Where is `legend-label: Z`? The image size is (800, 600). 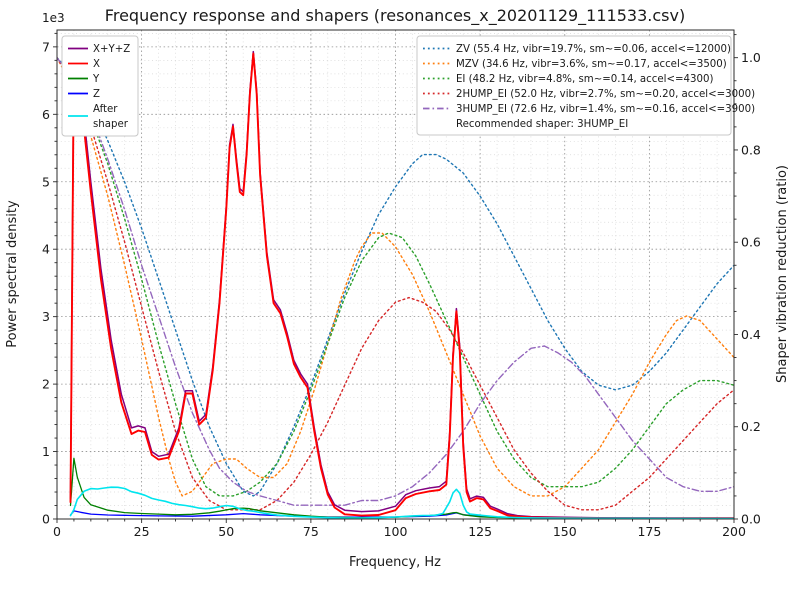 legend-label: Z is located at coordinates (96, 94).